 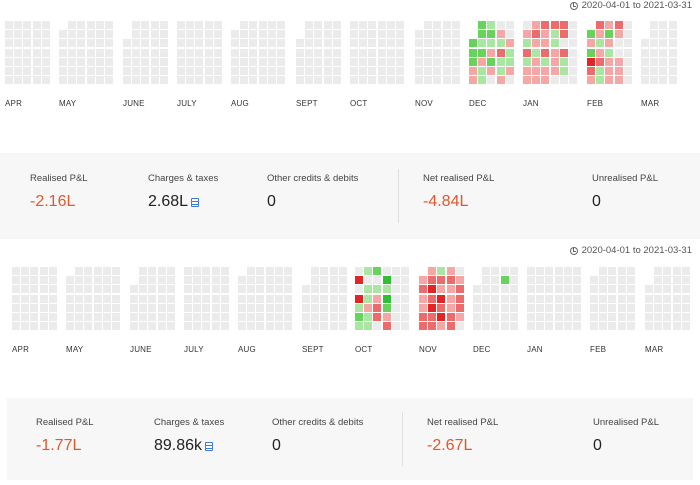 What do you see at coordinates (209, 446) in the screenshot?
I see `layers-icon` at bounding box center [209, 446].